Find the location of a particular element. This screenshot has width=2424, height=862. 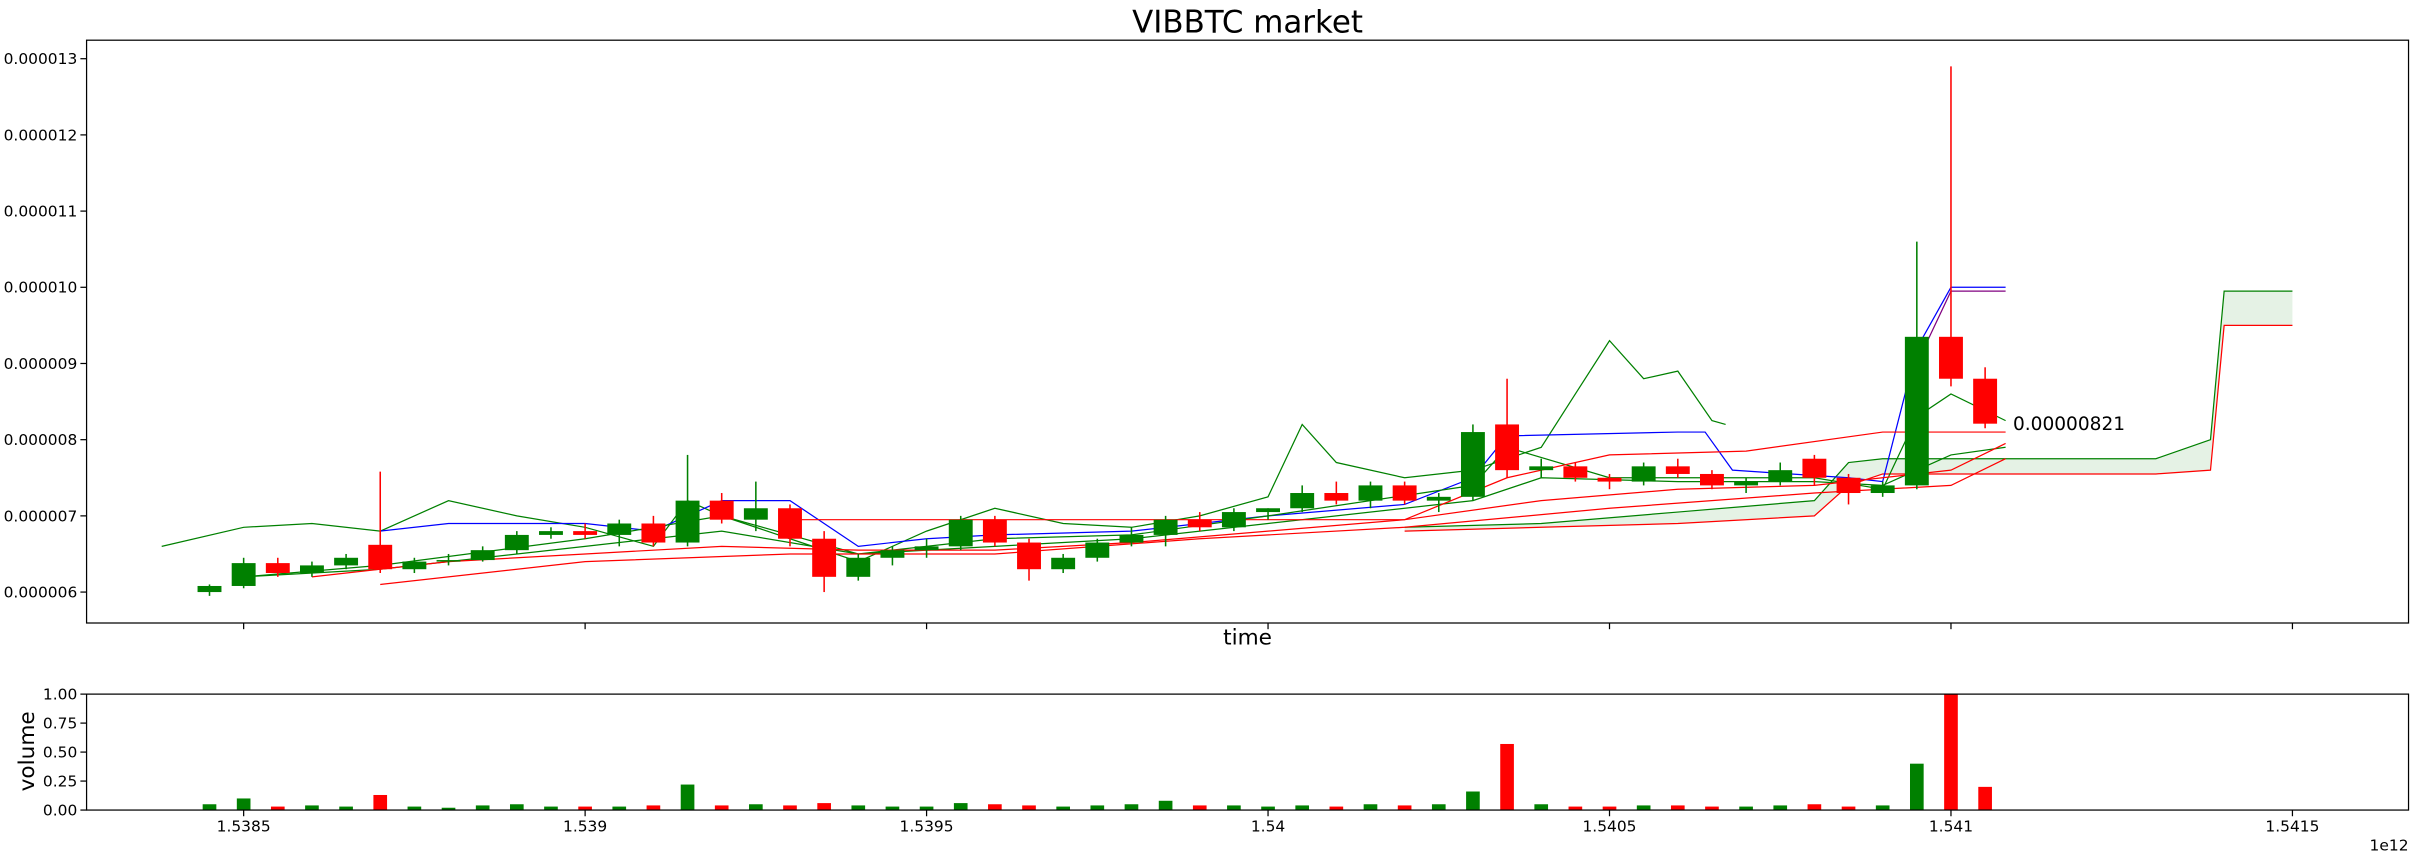

y-tick-label: 0.000010 is located at coordinates (41, 288).